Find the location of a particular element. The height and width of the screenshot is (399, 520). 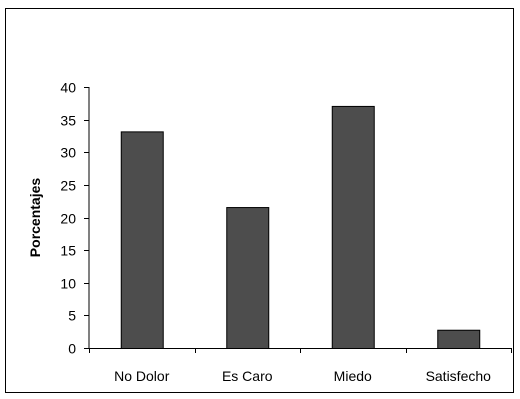

y-tick-label: 0 is located at coordinates (72, 349).